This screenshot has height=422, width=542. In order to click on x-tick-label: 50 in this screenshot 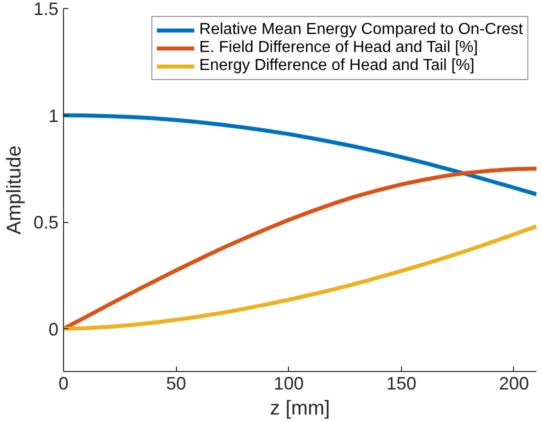, I will do `click(176, 384)`.